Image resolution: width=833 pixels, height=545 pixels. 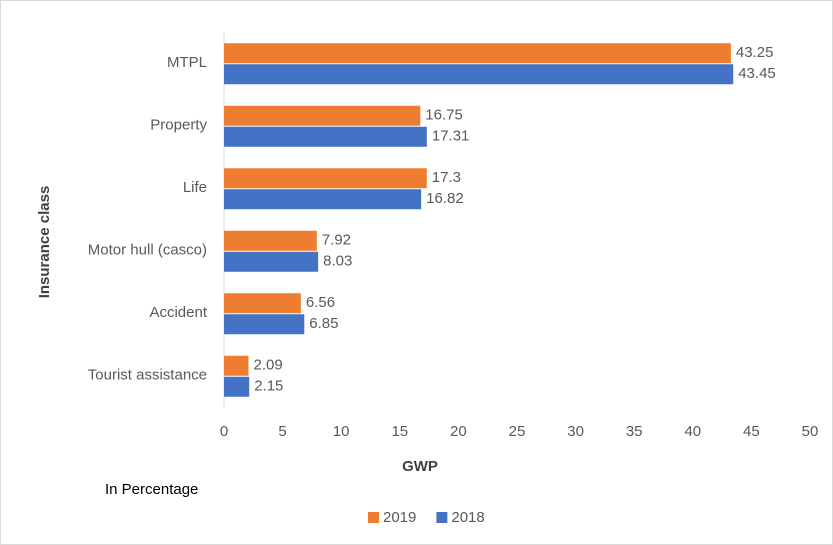 What do you see at coordinates (634, 431) in the screenshot?
I see `x-tick-label: 35` at bounding box center [634, 431].